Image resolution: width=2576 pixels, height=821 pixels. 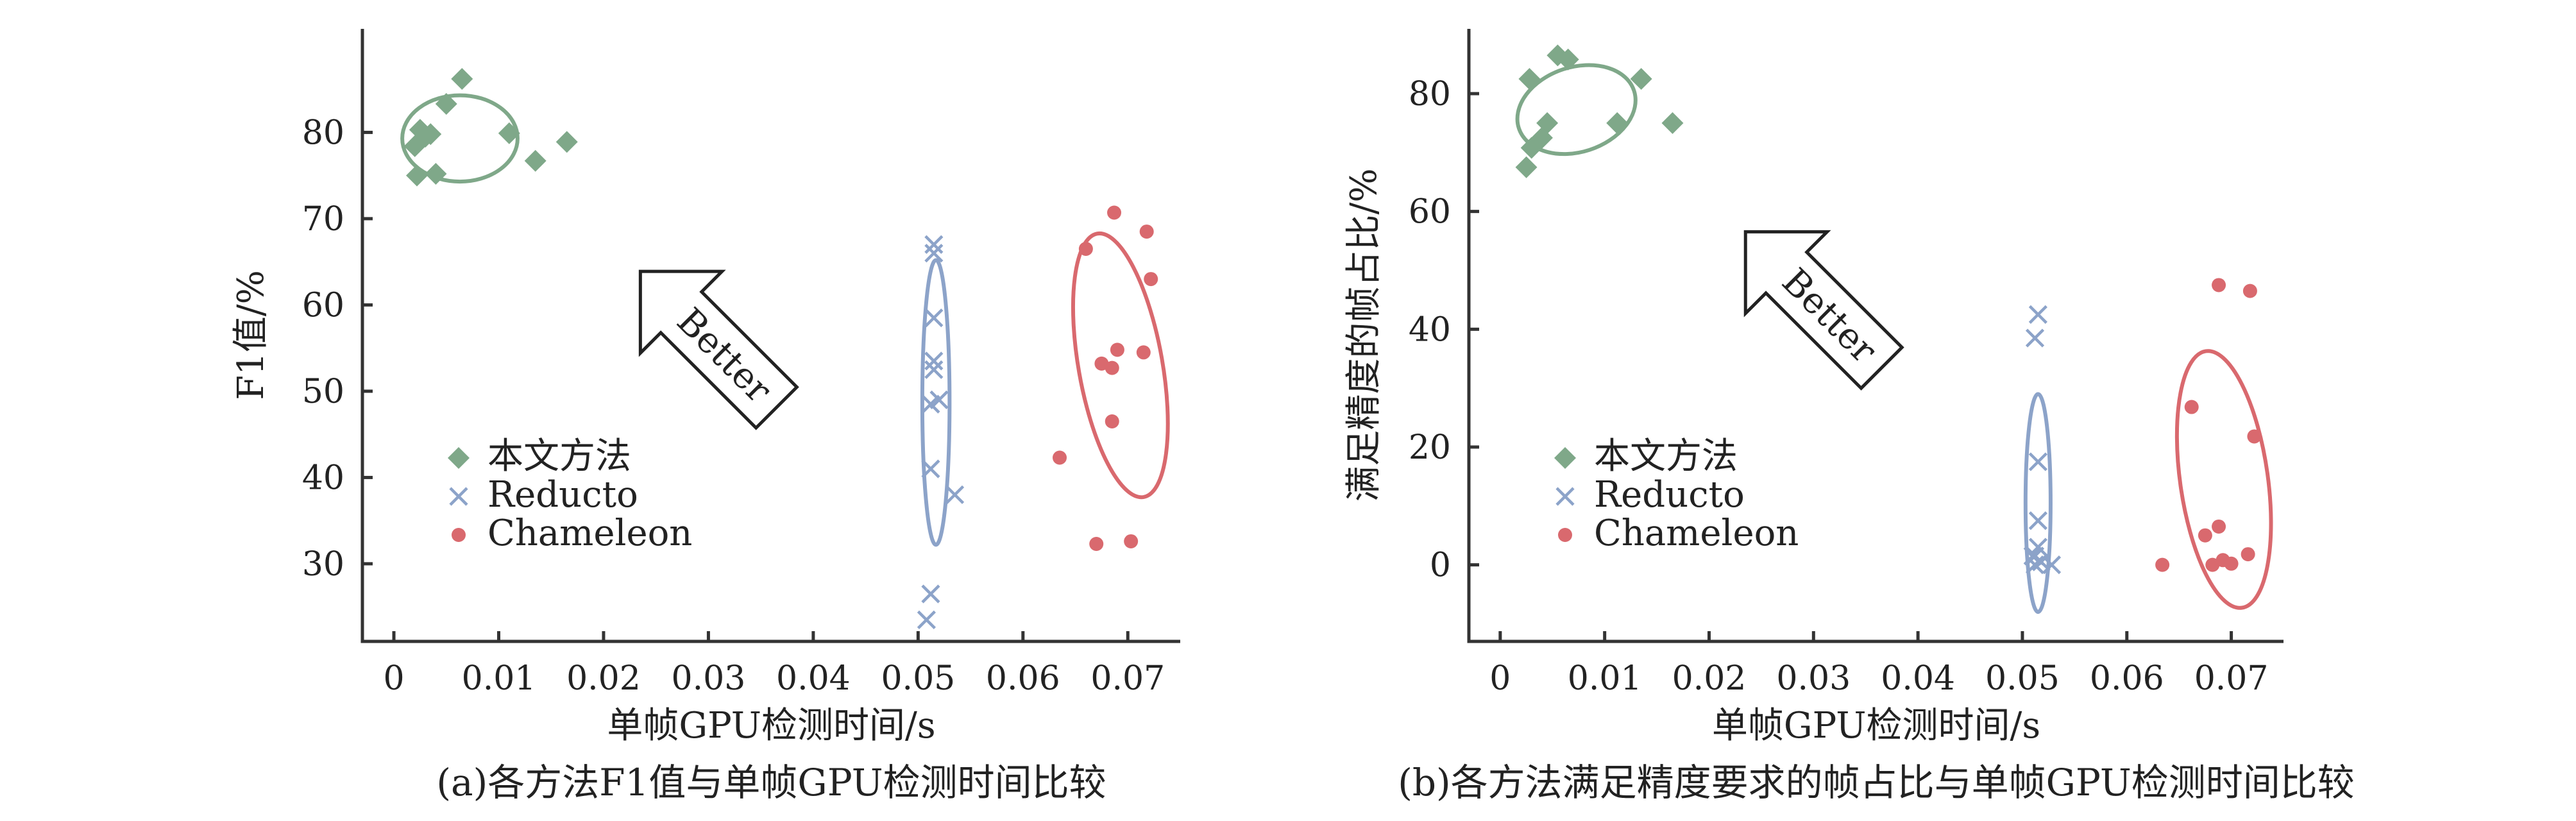 I want to click on legend-label: Reducto, so click(x=1669, y=495).